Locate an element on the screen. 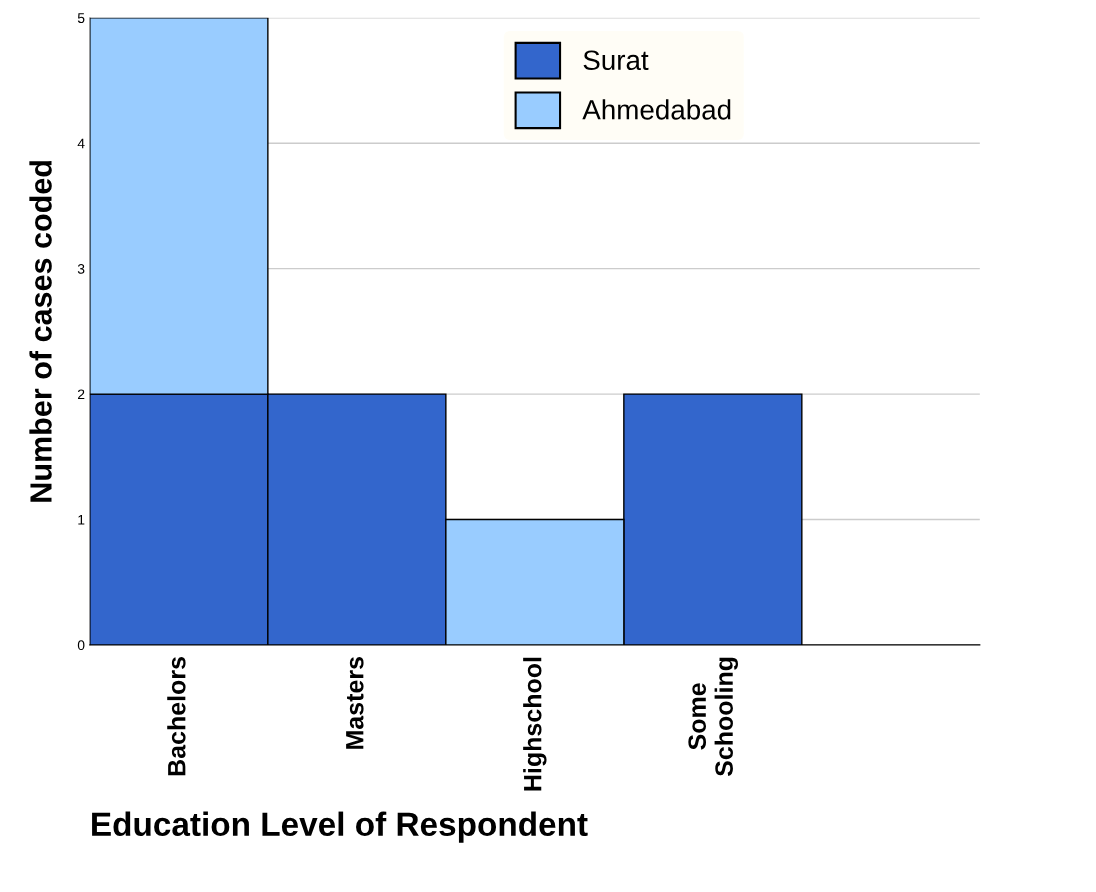  y-tick-label: 3 is located at coordinates (81, 269).